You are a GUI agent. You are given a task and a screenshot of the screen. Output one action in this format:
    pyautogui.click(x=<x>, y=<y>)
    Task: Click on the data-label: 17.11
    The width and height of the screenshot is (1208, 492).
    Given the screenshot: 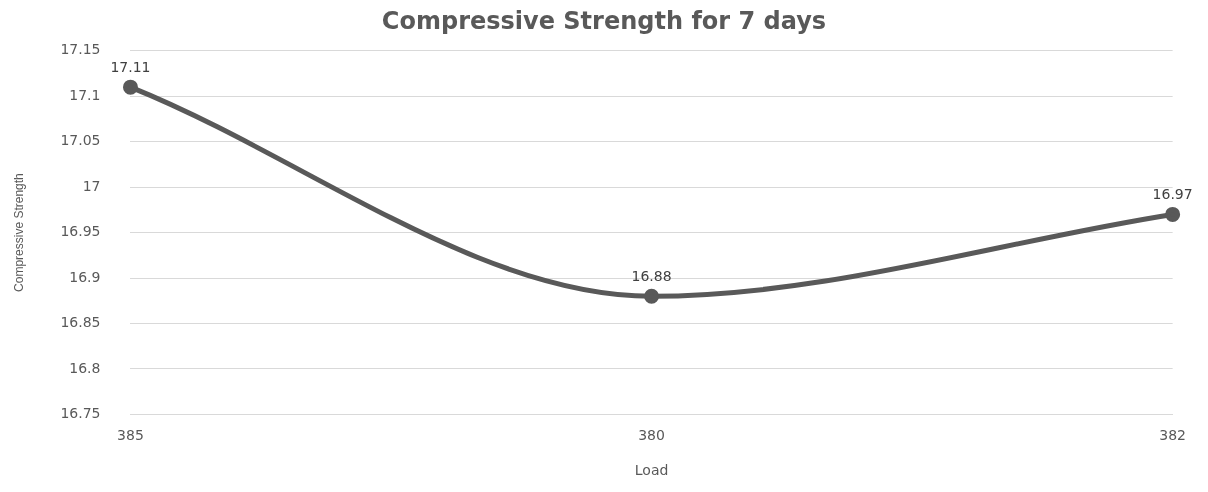 What is the action you would take?
    pyautogui.click(x=130, y=66)
    